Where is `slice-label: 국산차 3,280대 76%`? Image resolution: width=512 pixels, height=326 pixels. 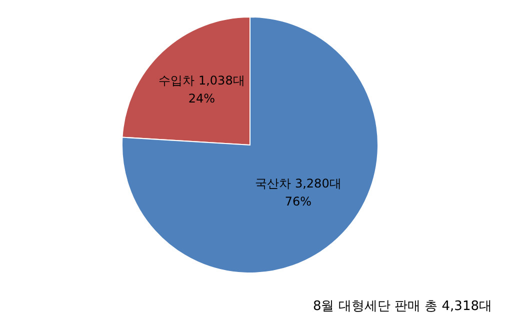 slice-label: 국산차 3,280대 76% is located at coordinates (298, 192).